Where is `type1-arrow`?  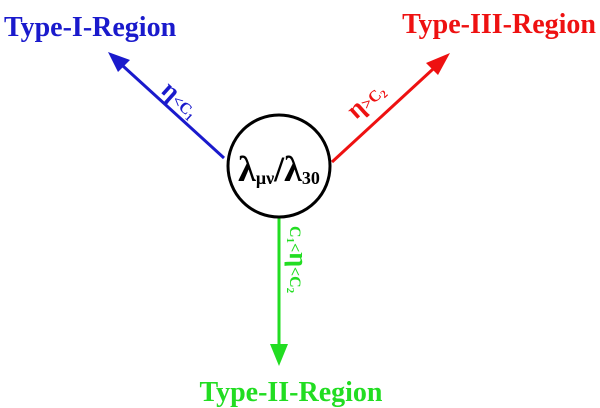
type1-arrow is located at coordinates (167, 106).